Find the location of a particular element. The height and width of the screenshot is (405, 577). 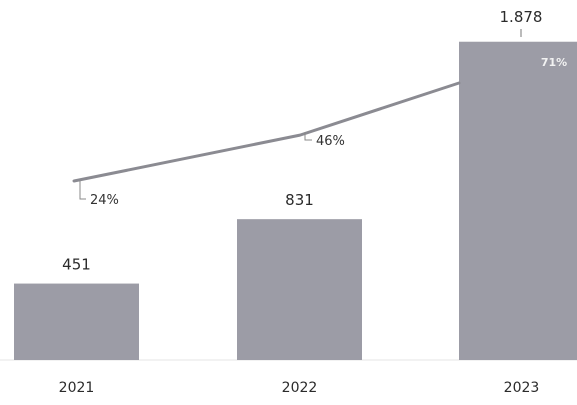

pct-leader-2022 is located at coordinates (308, 136).